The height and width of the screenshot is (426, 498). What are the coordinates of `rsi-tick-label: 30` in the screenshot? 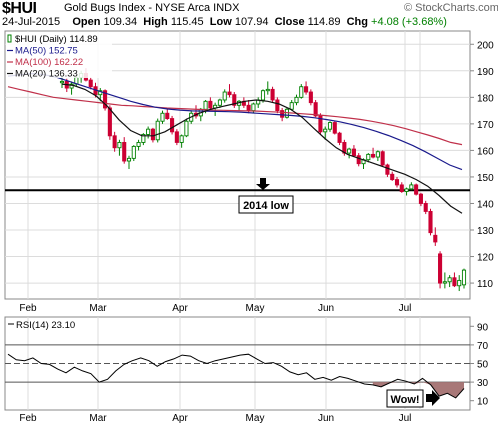 It's located at (483, 383).